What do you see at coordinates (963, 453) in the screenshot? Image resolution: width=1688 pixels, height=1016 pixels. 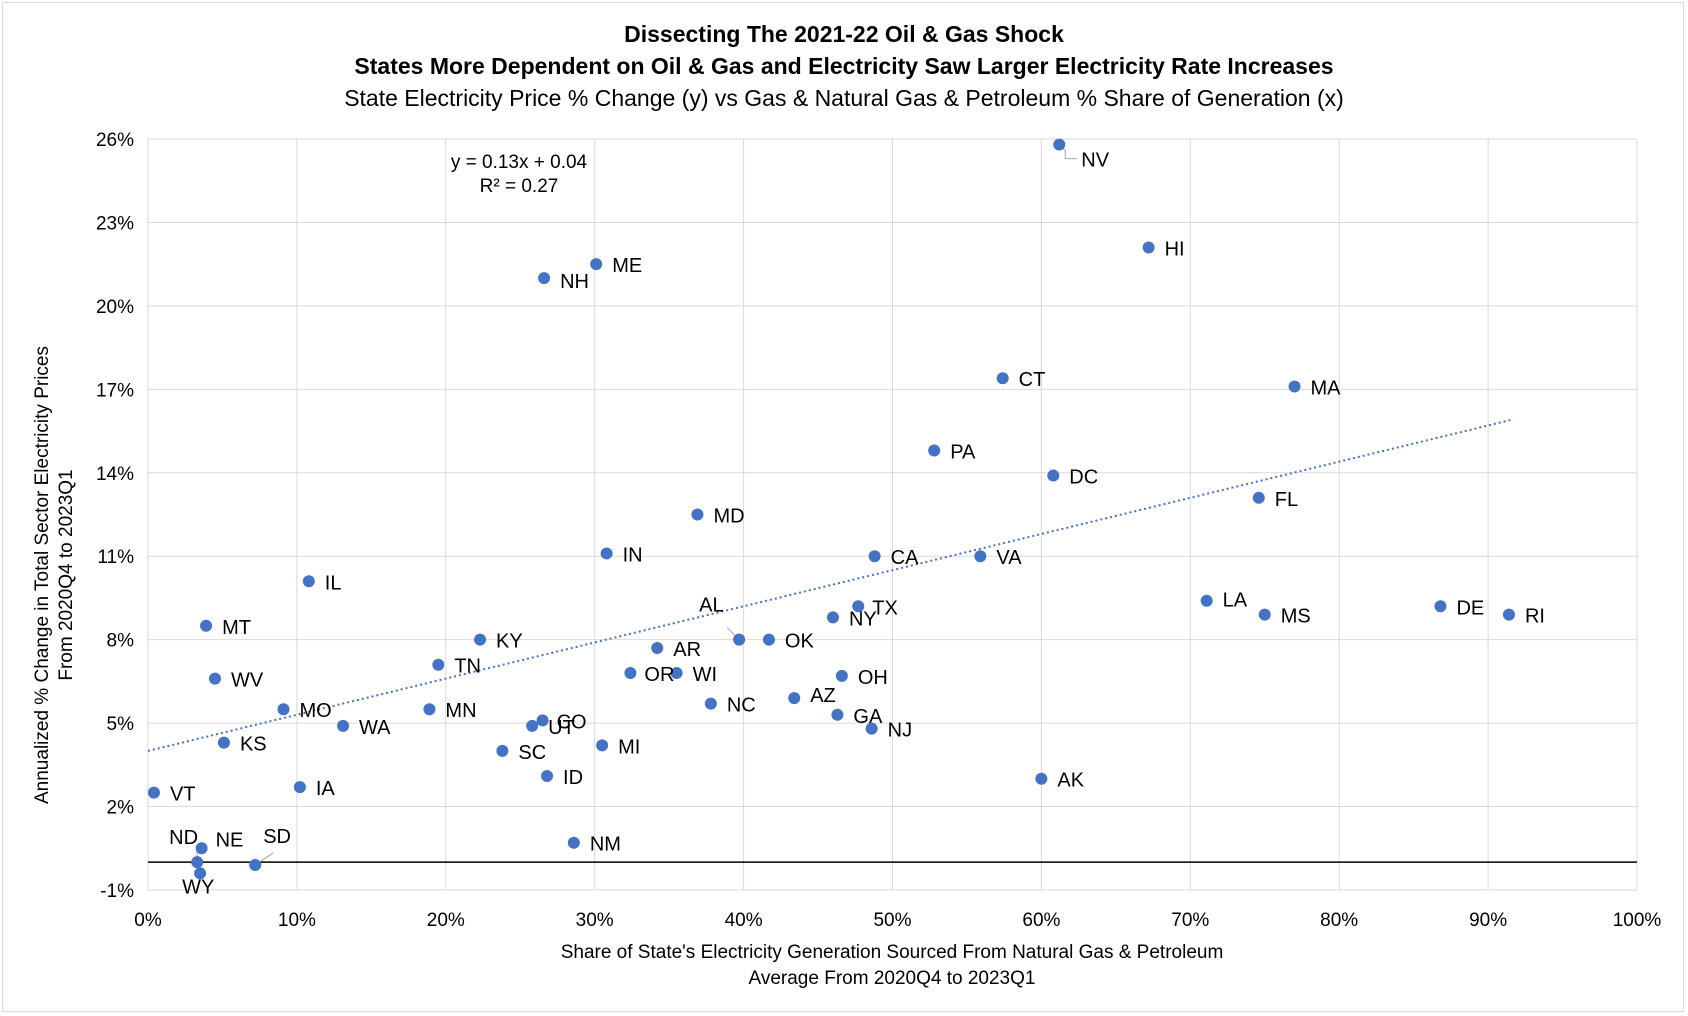 I see `point-label-pa: PA` at bounding box center [963, 453].